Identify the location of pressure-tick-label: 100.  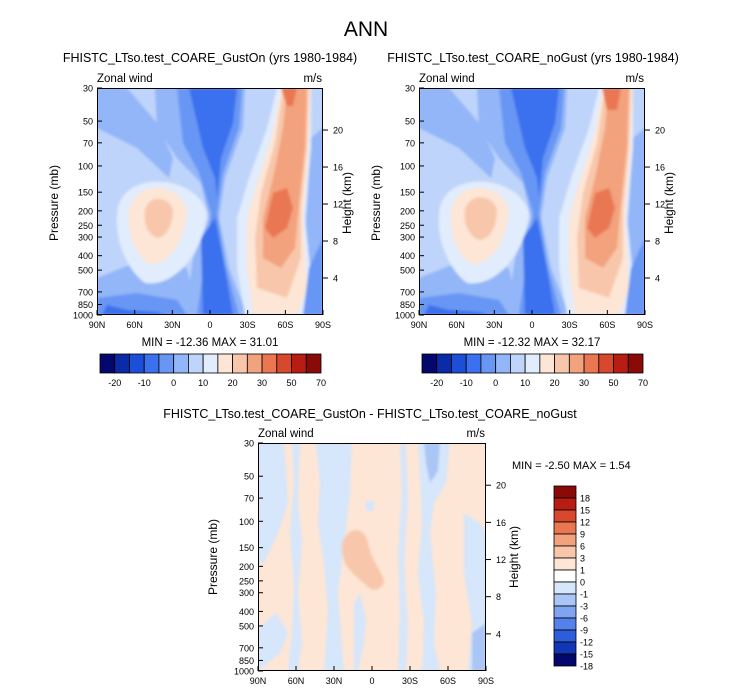
(246, 522).